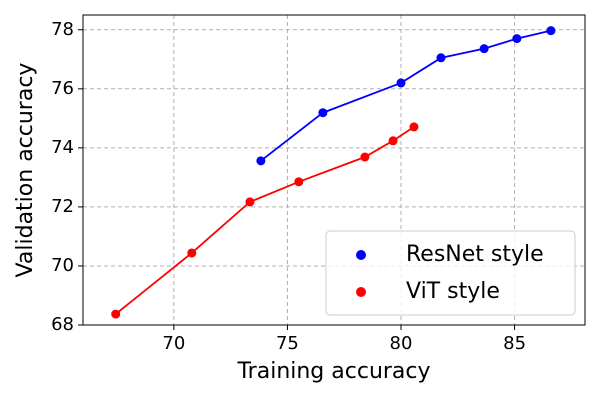  I want to click on x-tick-label: 80, so click(401, 343).